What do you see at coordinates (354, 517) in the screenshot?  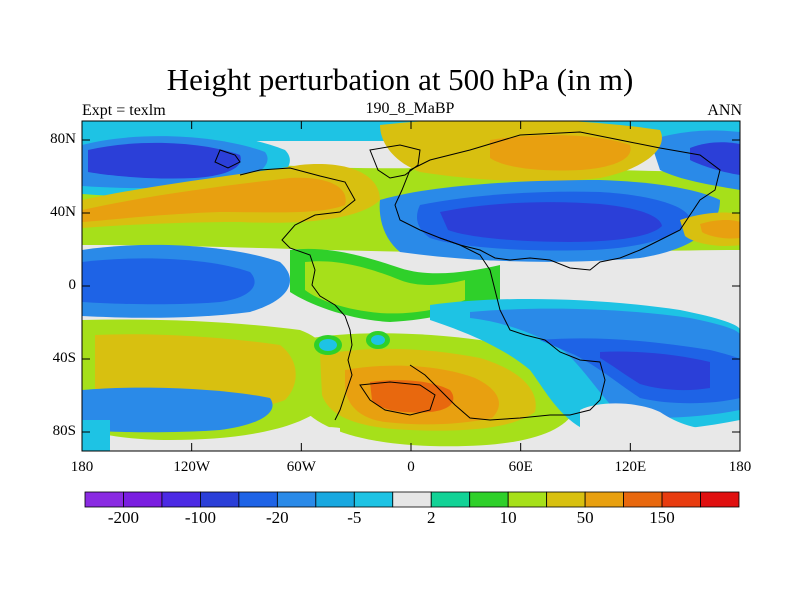 I see `colorbar-tick-label: -5` at bounding box center [354, 517].